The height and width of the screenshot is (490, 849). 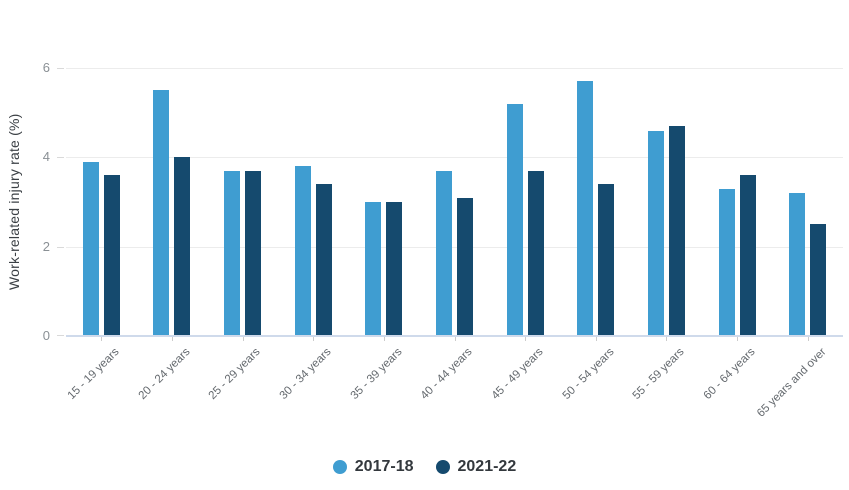 I want to click on y-tick-label: 2, so click(x=46, y=246).